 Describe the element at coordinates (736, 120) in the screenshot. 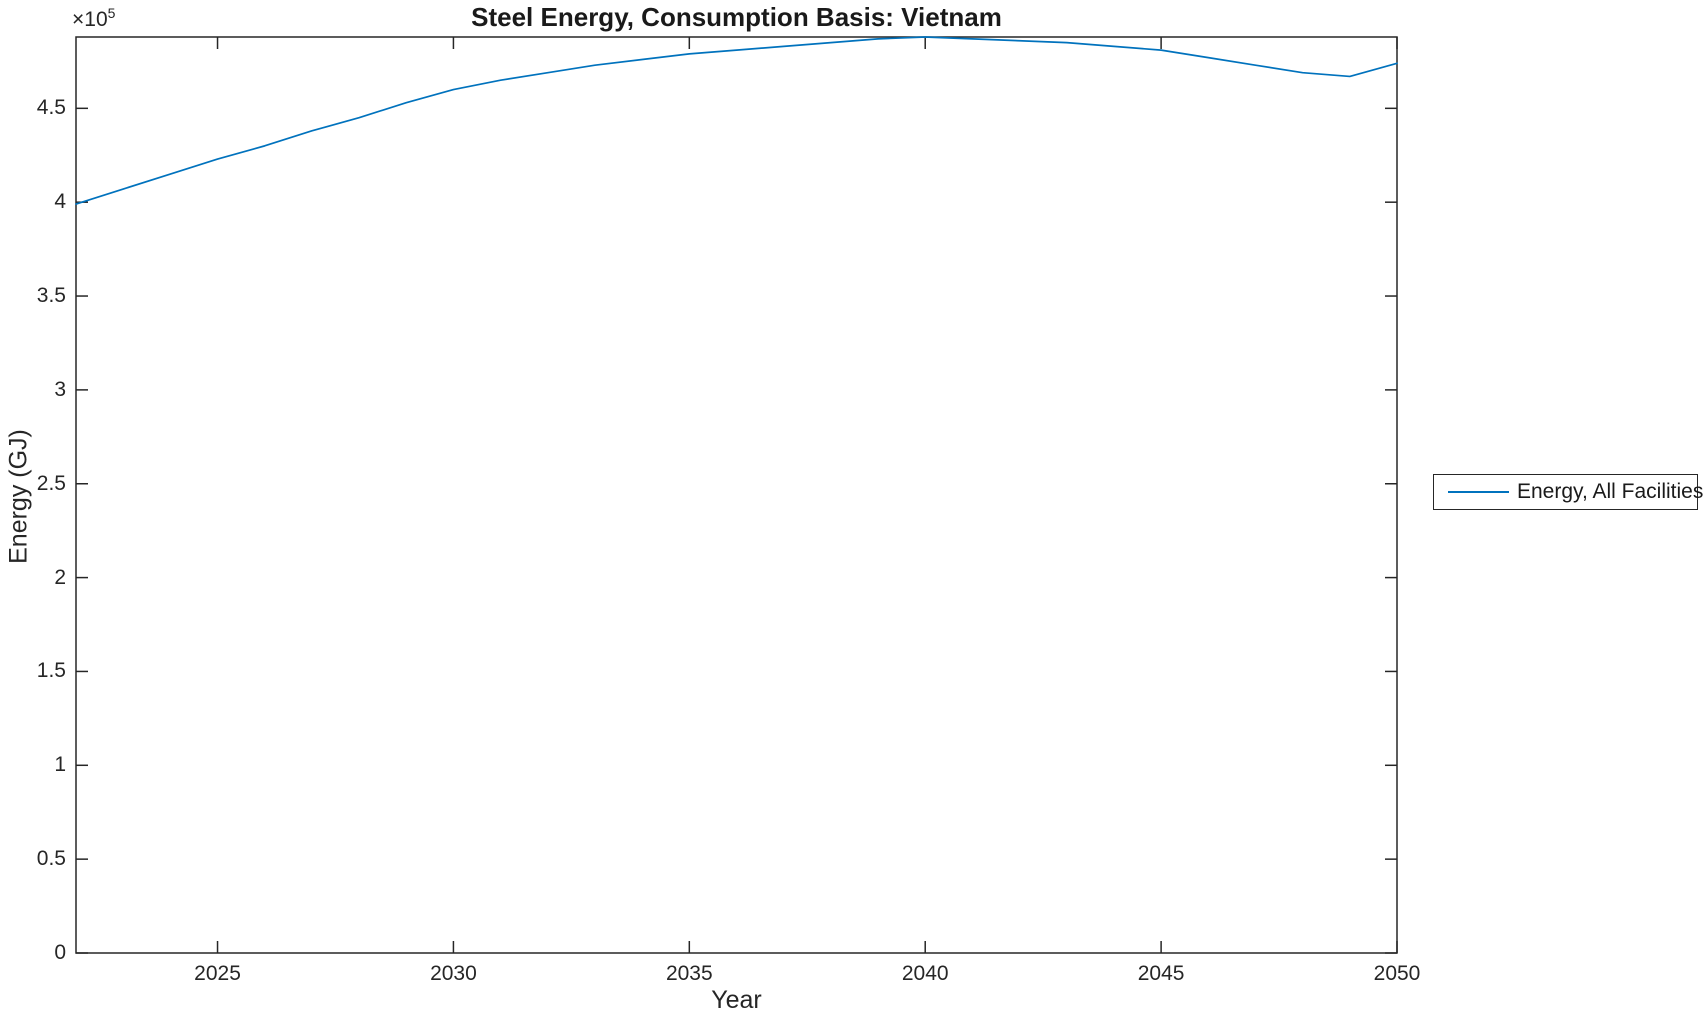

I see `energy-series-line` at that location.